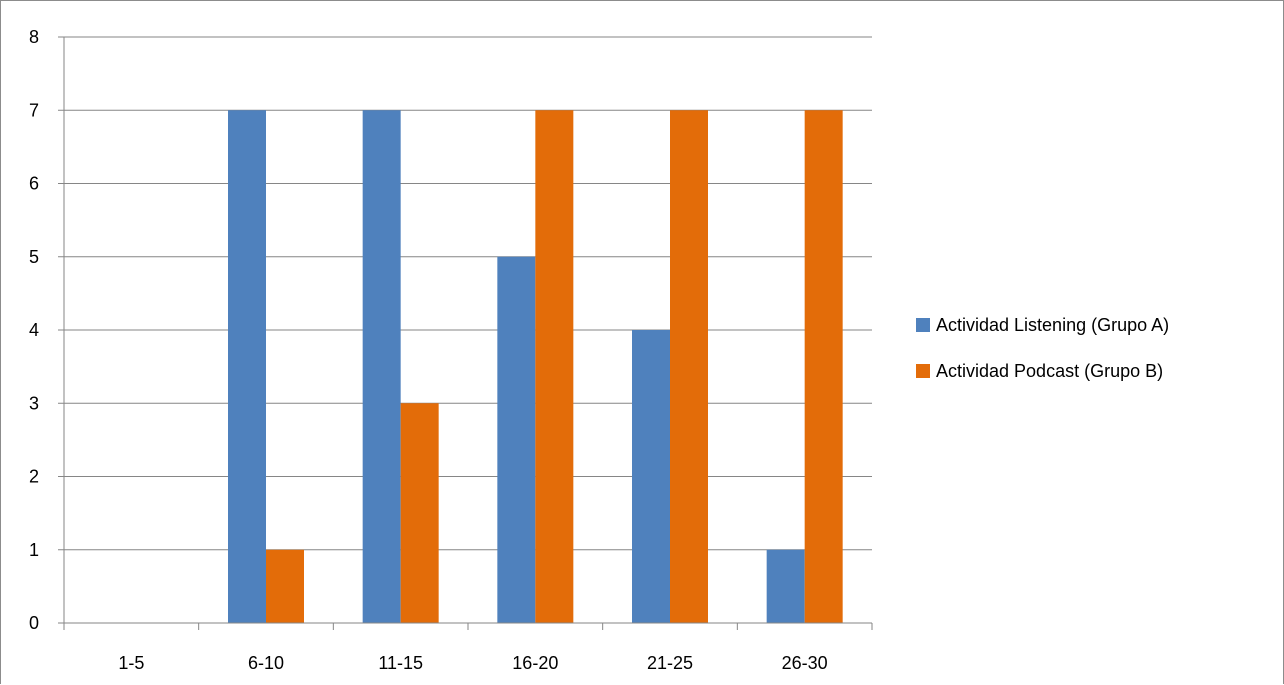  Describe the element at coordinates (468, 648) in the screenshot. I see `x-axis-ticks: 1-5 6-10 11-15 16-20 21-25 26-30` at that location.